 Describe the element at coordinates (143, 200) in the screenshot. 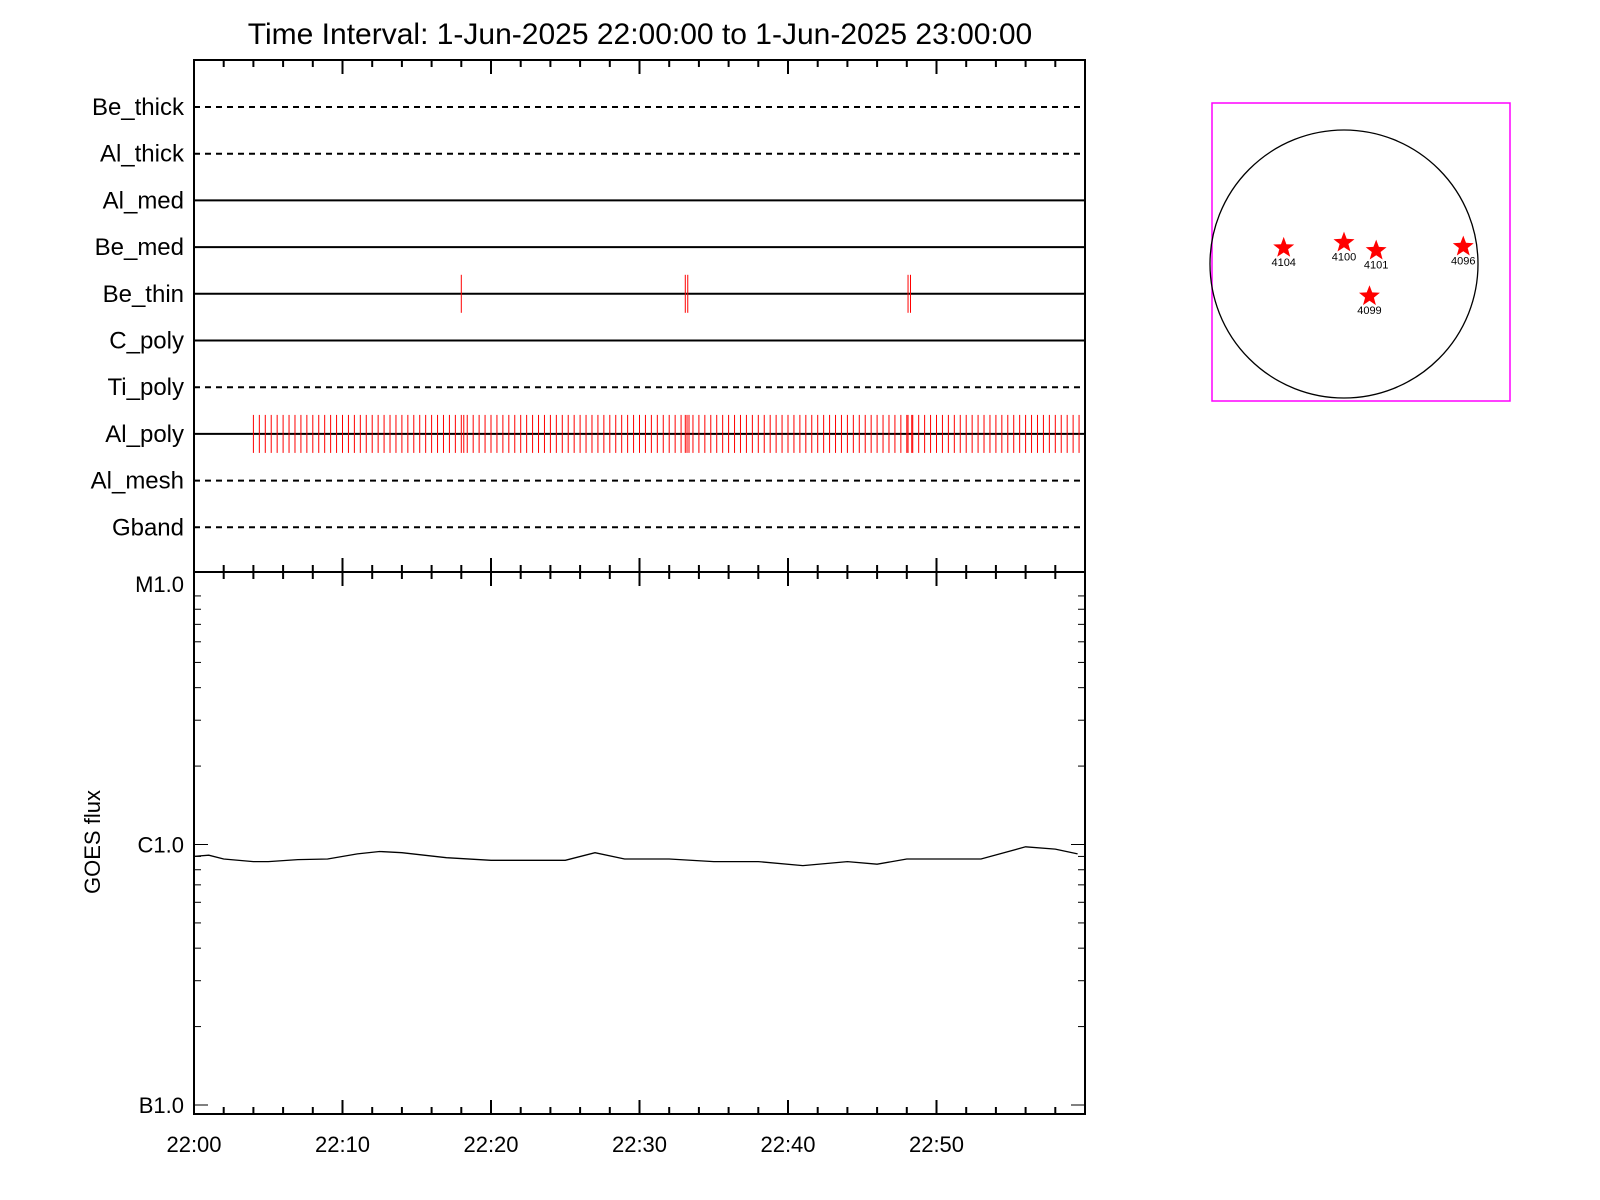

I see `row-label: Al_med` at that location.